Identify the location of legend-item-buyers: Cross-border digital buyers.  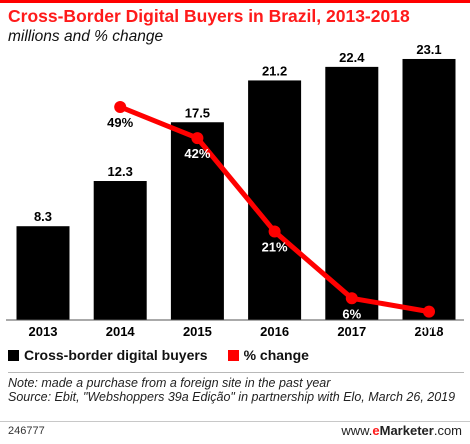
(108, 355).